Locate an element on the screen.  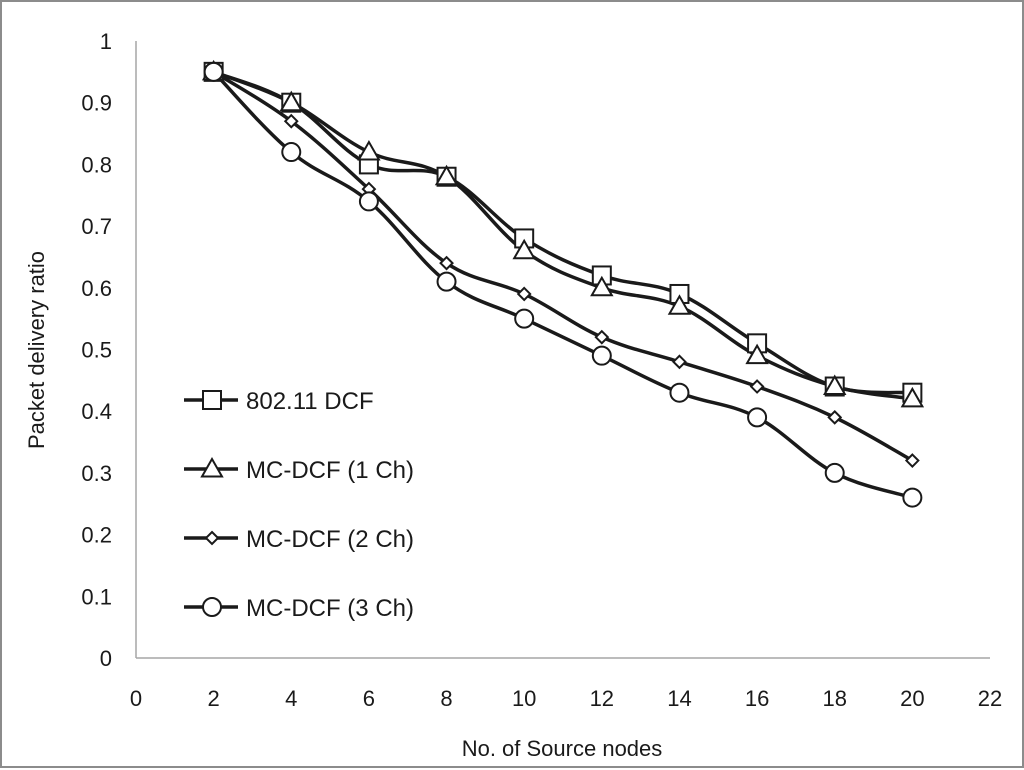
x-tick-label: 18 is located at coordinates (834, 698).